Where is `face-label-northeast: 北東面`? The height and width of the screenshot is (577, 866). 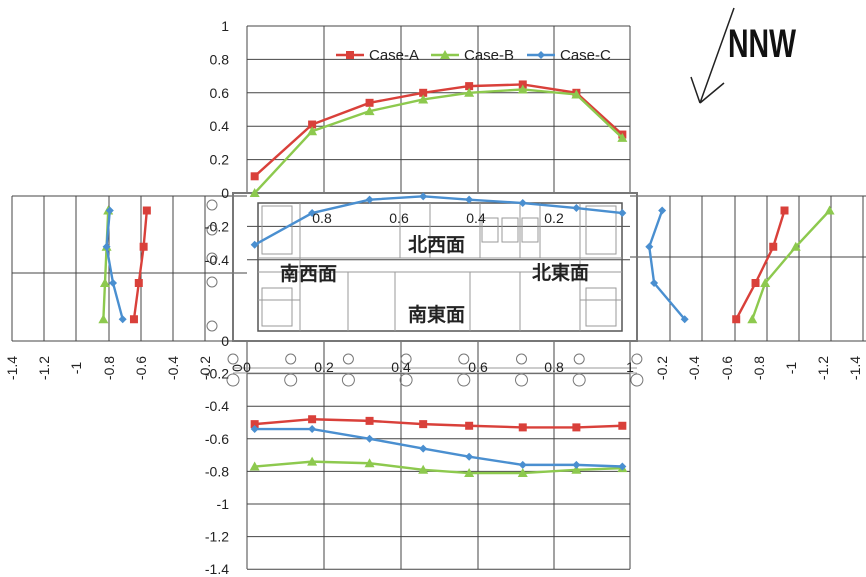
face-label-northeast: 北東面 is located at coordinates (560, 272).